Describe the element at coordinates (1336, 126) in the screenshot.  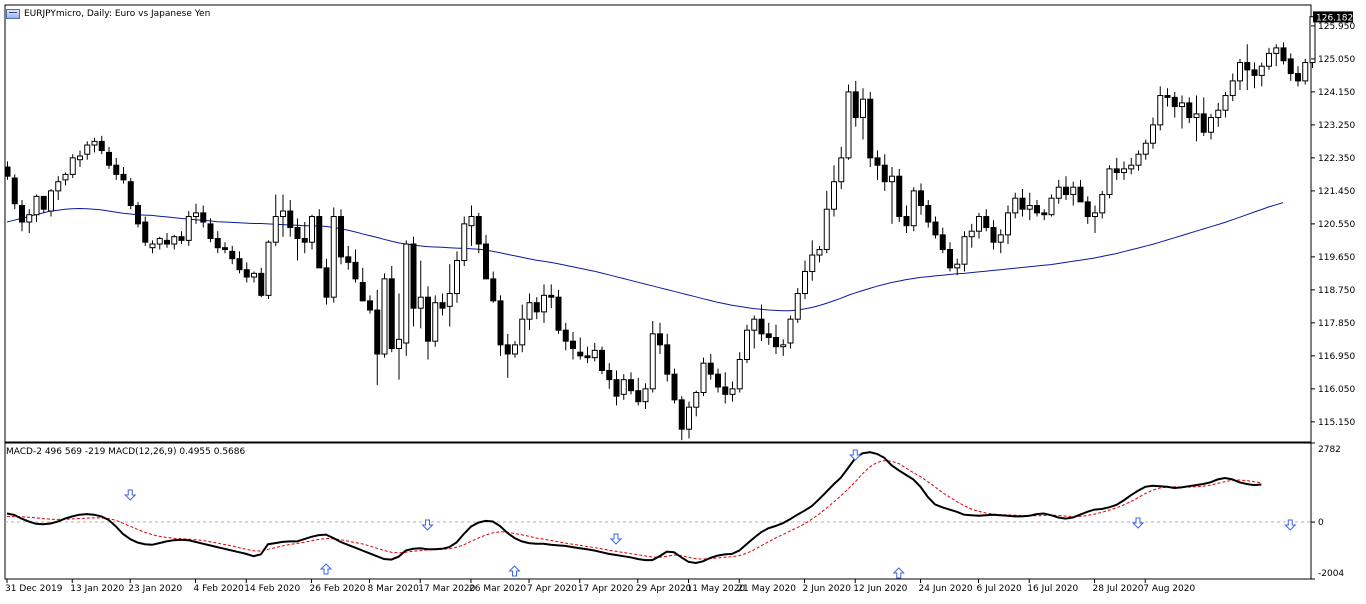
I see `price-tick-label: 123.250` at that location.